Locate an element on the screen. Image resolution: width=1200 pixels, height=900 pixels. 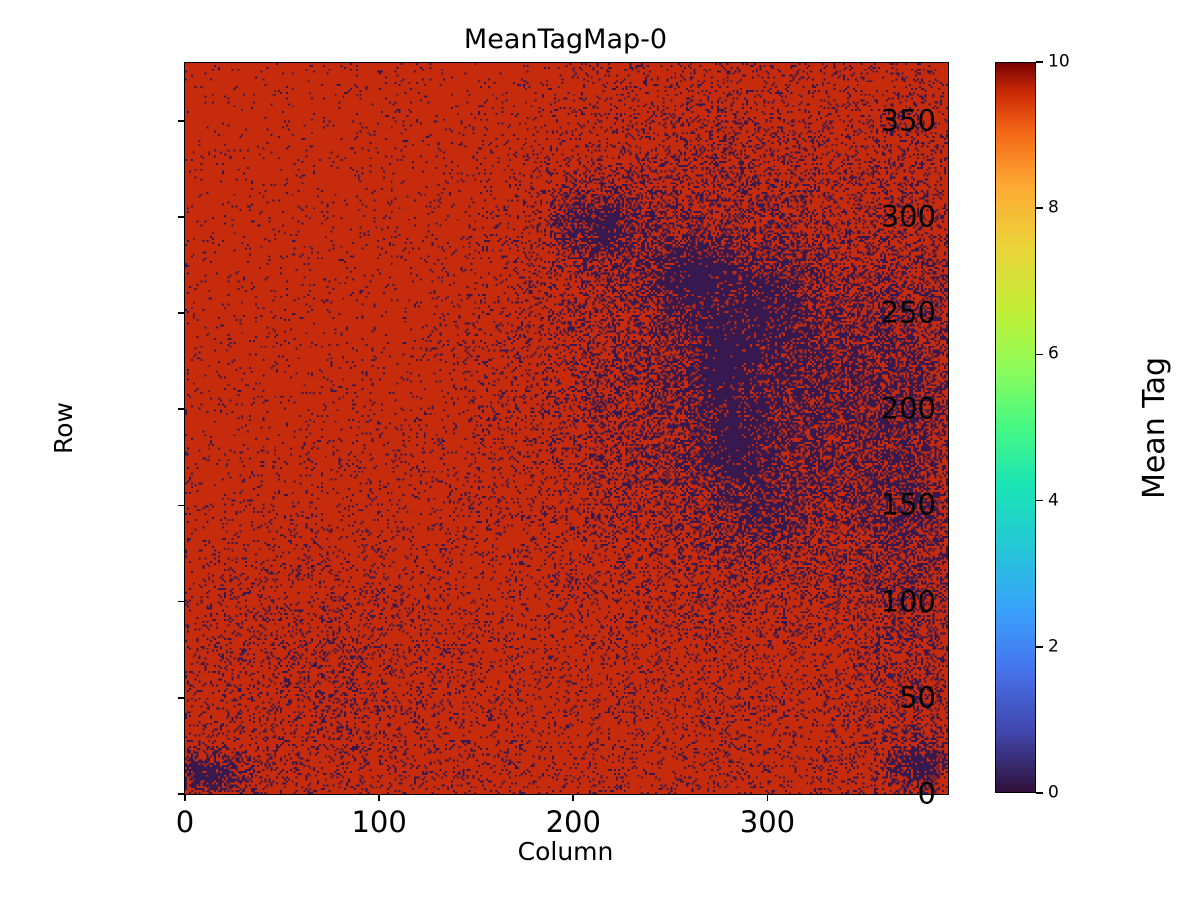
x-axis-label: Column is located at coordinates (565, 851).